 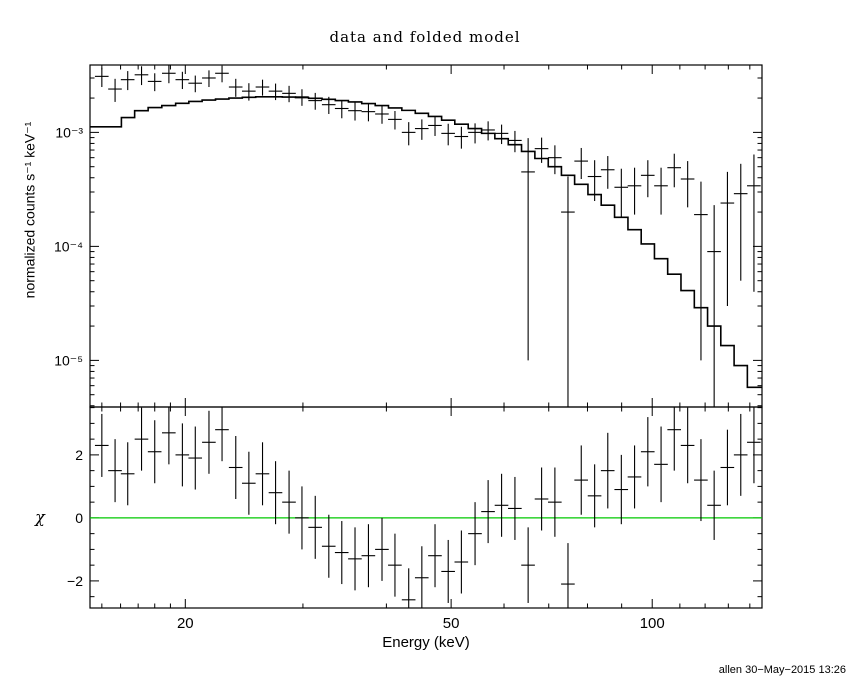 I want to click on tick-label: 20, so click(x=185, y=623).